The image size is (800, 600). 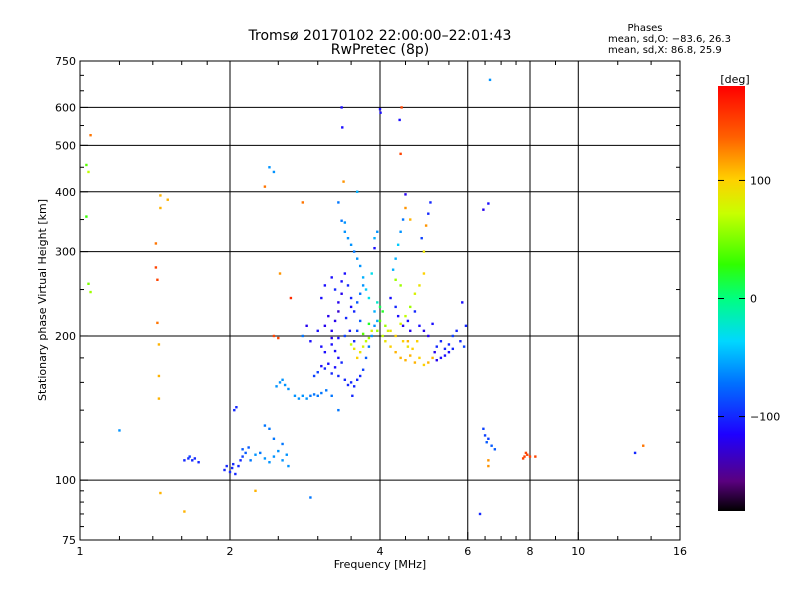 What do you see at coordinates (734, 79) in the screenshot?
I see `colorbar-label: [deg]` at bounding box center [734, 79].